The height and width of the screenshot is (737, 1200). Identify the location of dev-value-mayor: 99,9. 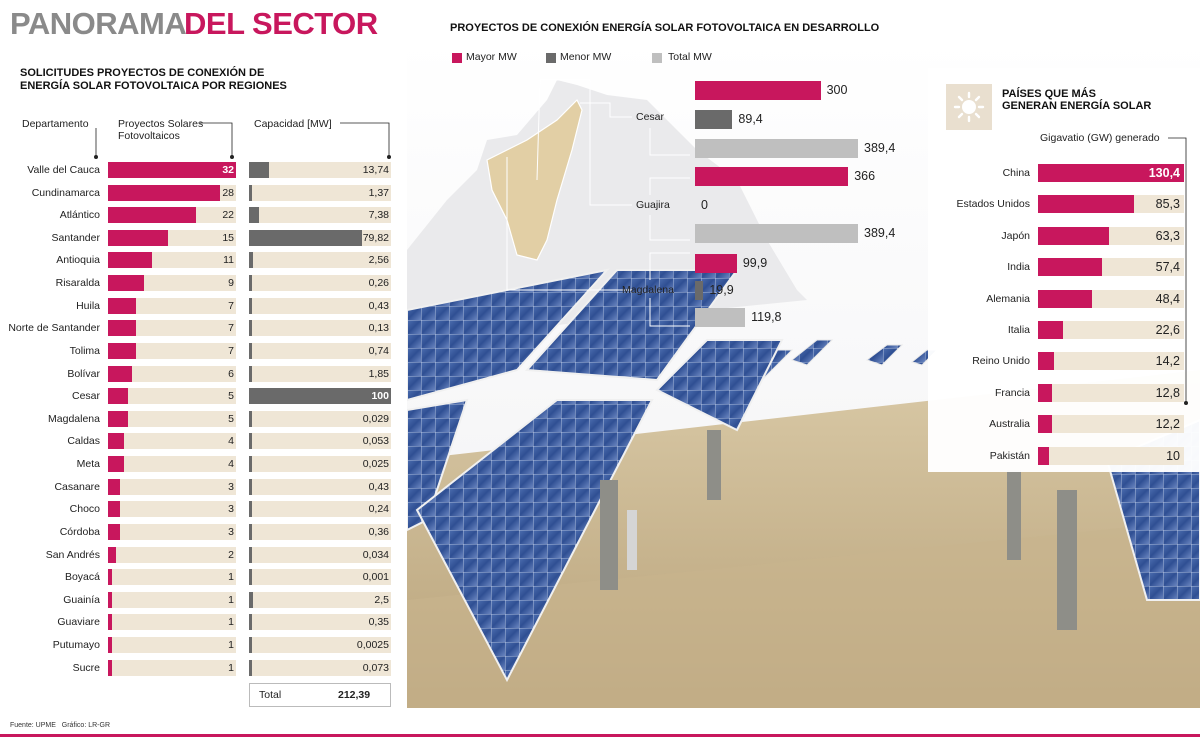
(755, 263).